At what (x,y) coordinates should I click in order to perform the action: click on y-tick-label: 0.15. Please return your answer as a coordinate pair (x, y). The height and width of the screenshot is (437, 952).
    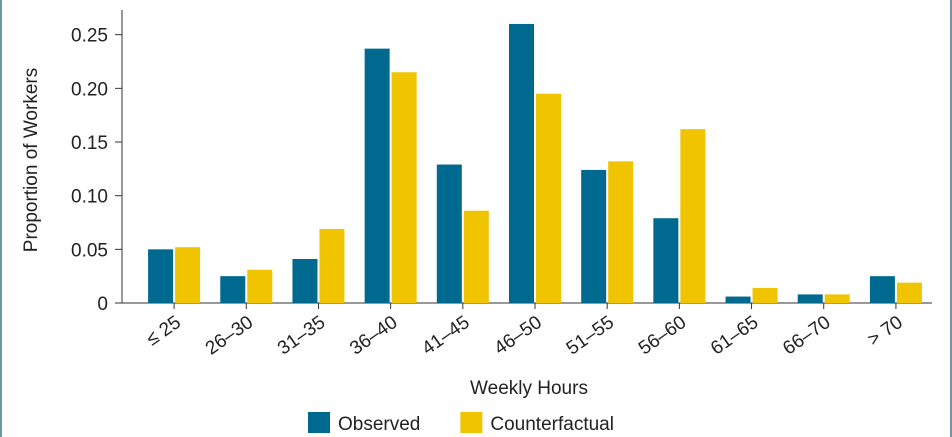
    Looking at the image, I should click on (89, 143).